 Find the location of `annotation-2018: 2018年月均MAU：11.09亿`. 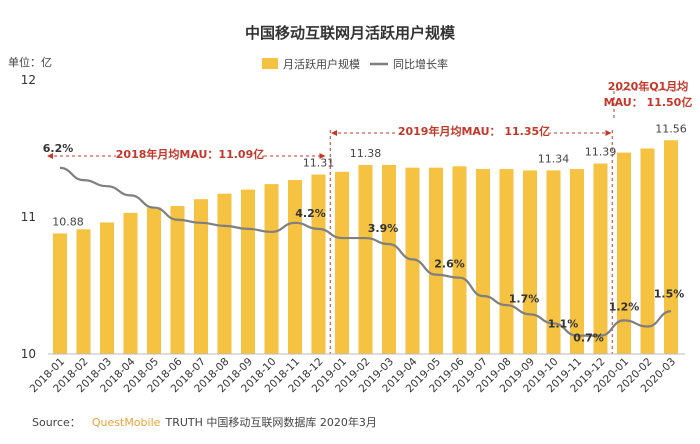

annotation-2018: 2018年月均MAU：11.09亿 is located at coordinates (190, 154).